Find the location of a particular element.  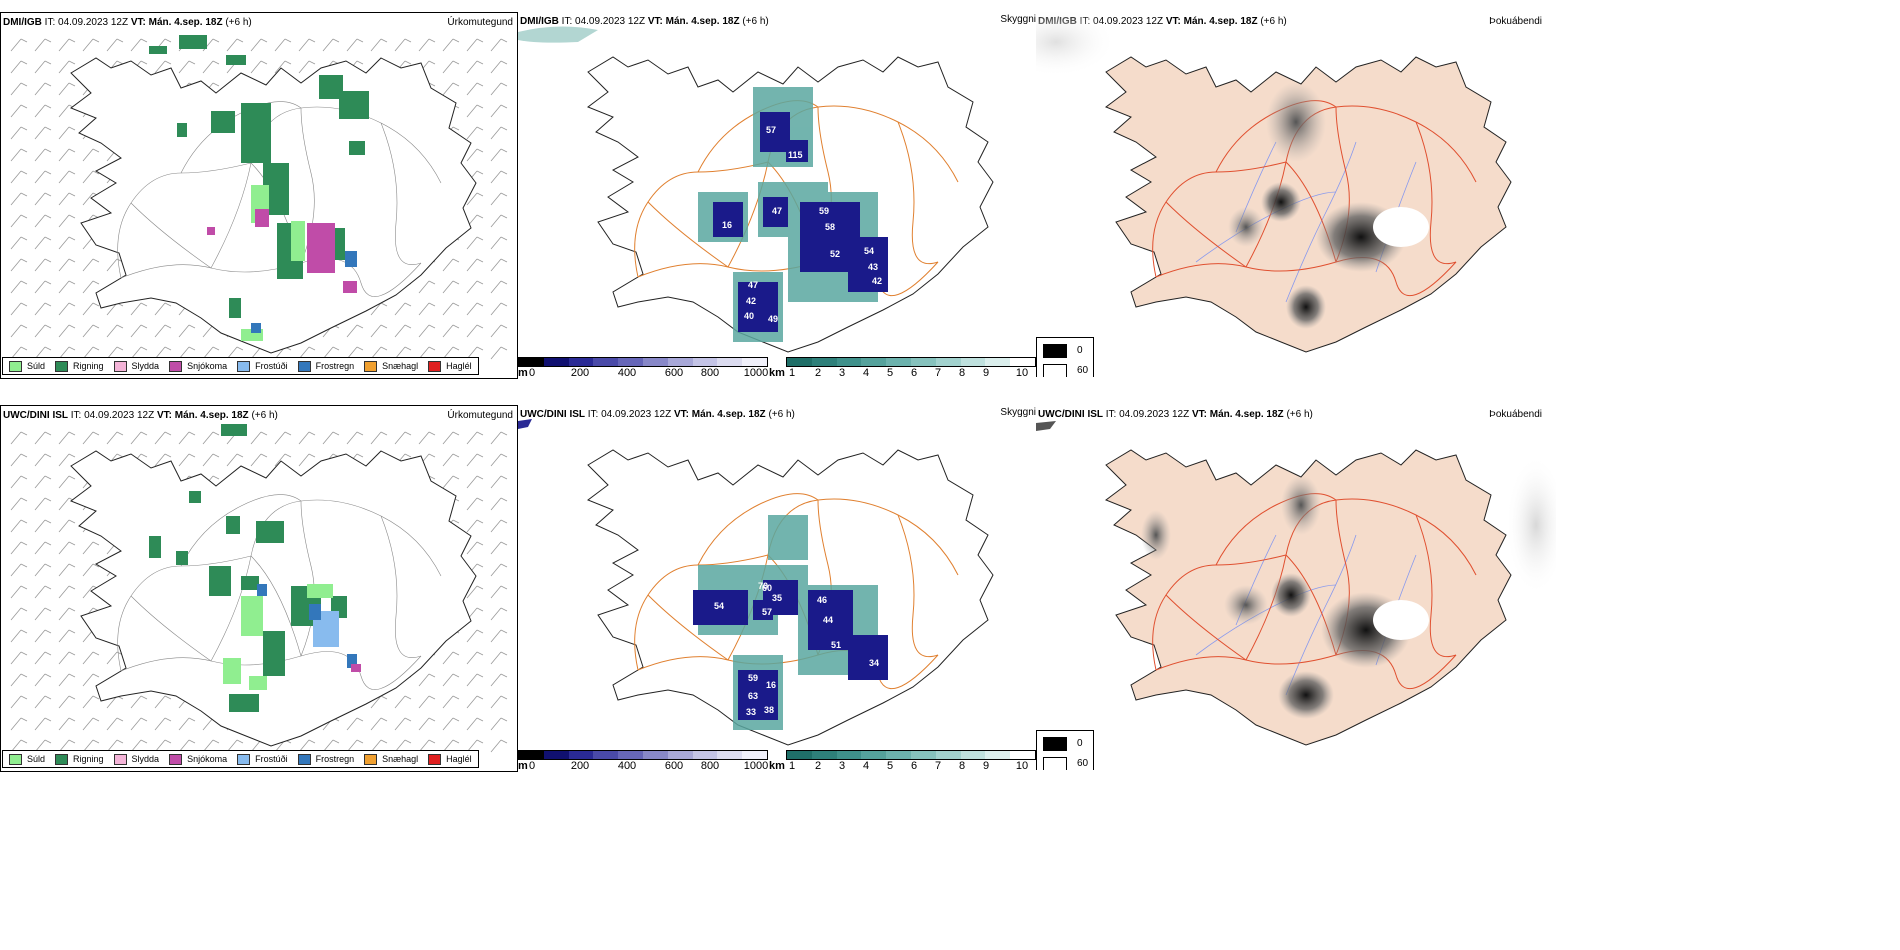

cloud-base-label: 42 is located at coordinates (751, 301).